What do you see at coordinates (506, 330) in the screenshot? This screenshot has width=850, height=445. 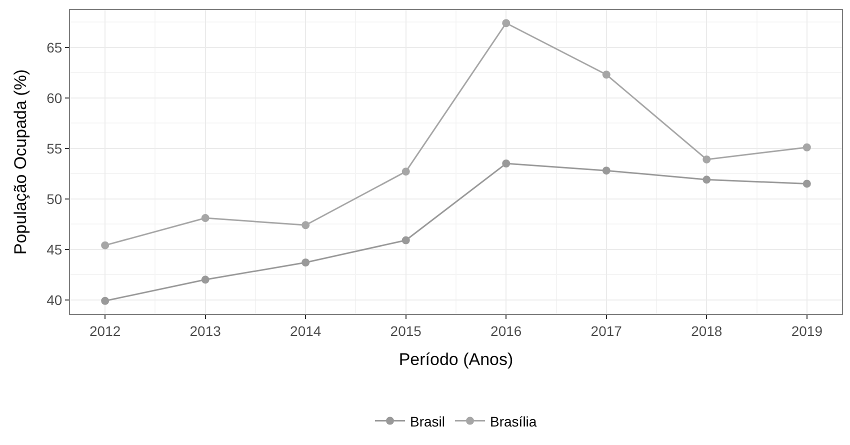 I see `x-tick-label: 2016` at bounding box center [506, 330].